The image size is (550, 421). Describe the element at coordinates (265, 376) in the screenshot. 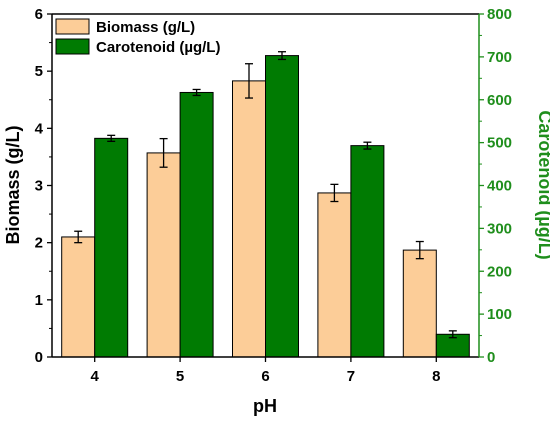

I see `x-tick-label: 6` at that location.